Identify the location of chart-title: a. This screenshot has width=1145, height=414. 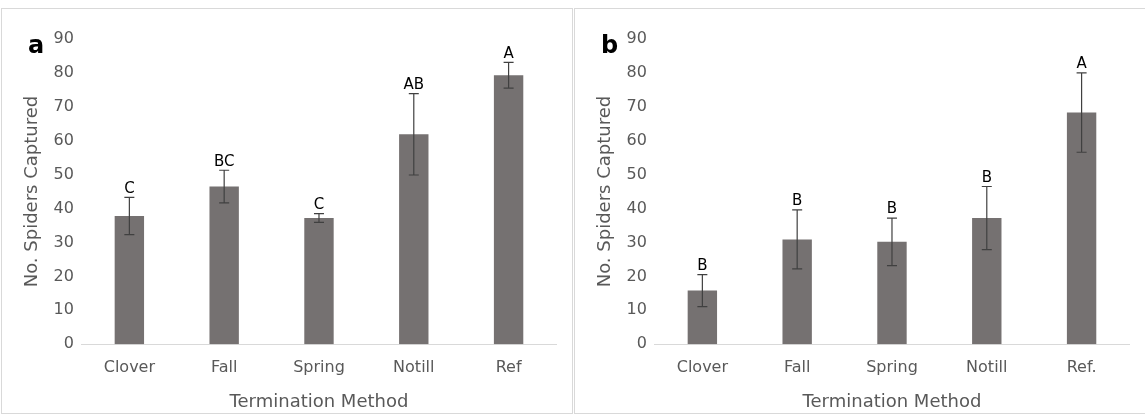
(36, 45).